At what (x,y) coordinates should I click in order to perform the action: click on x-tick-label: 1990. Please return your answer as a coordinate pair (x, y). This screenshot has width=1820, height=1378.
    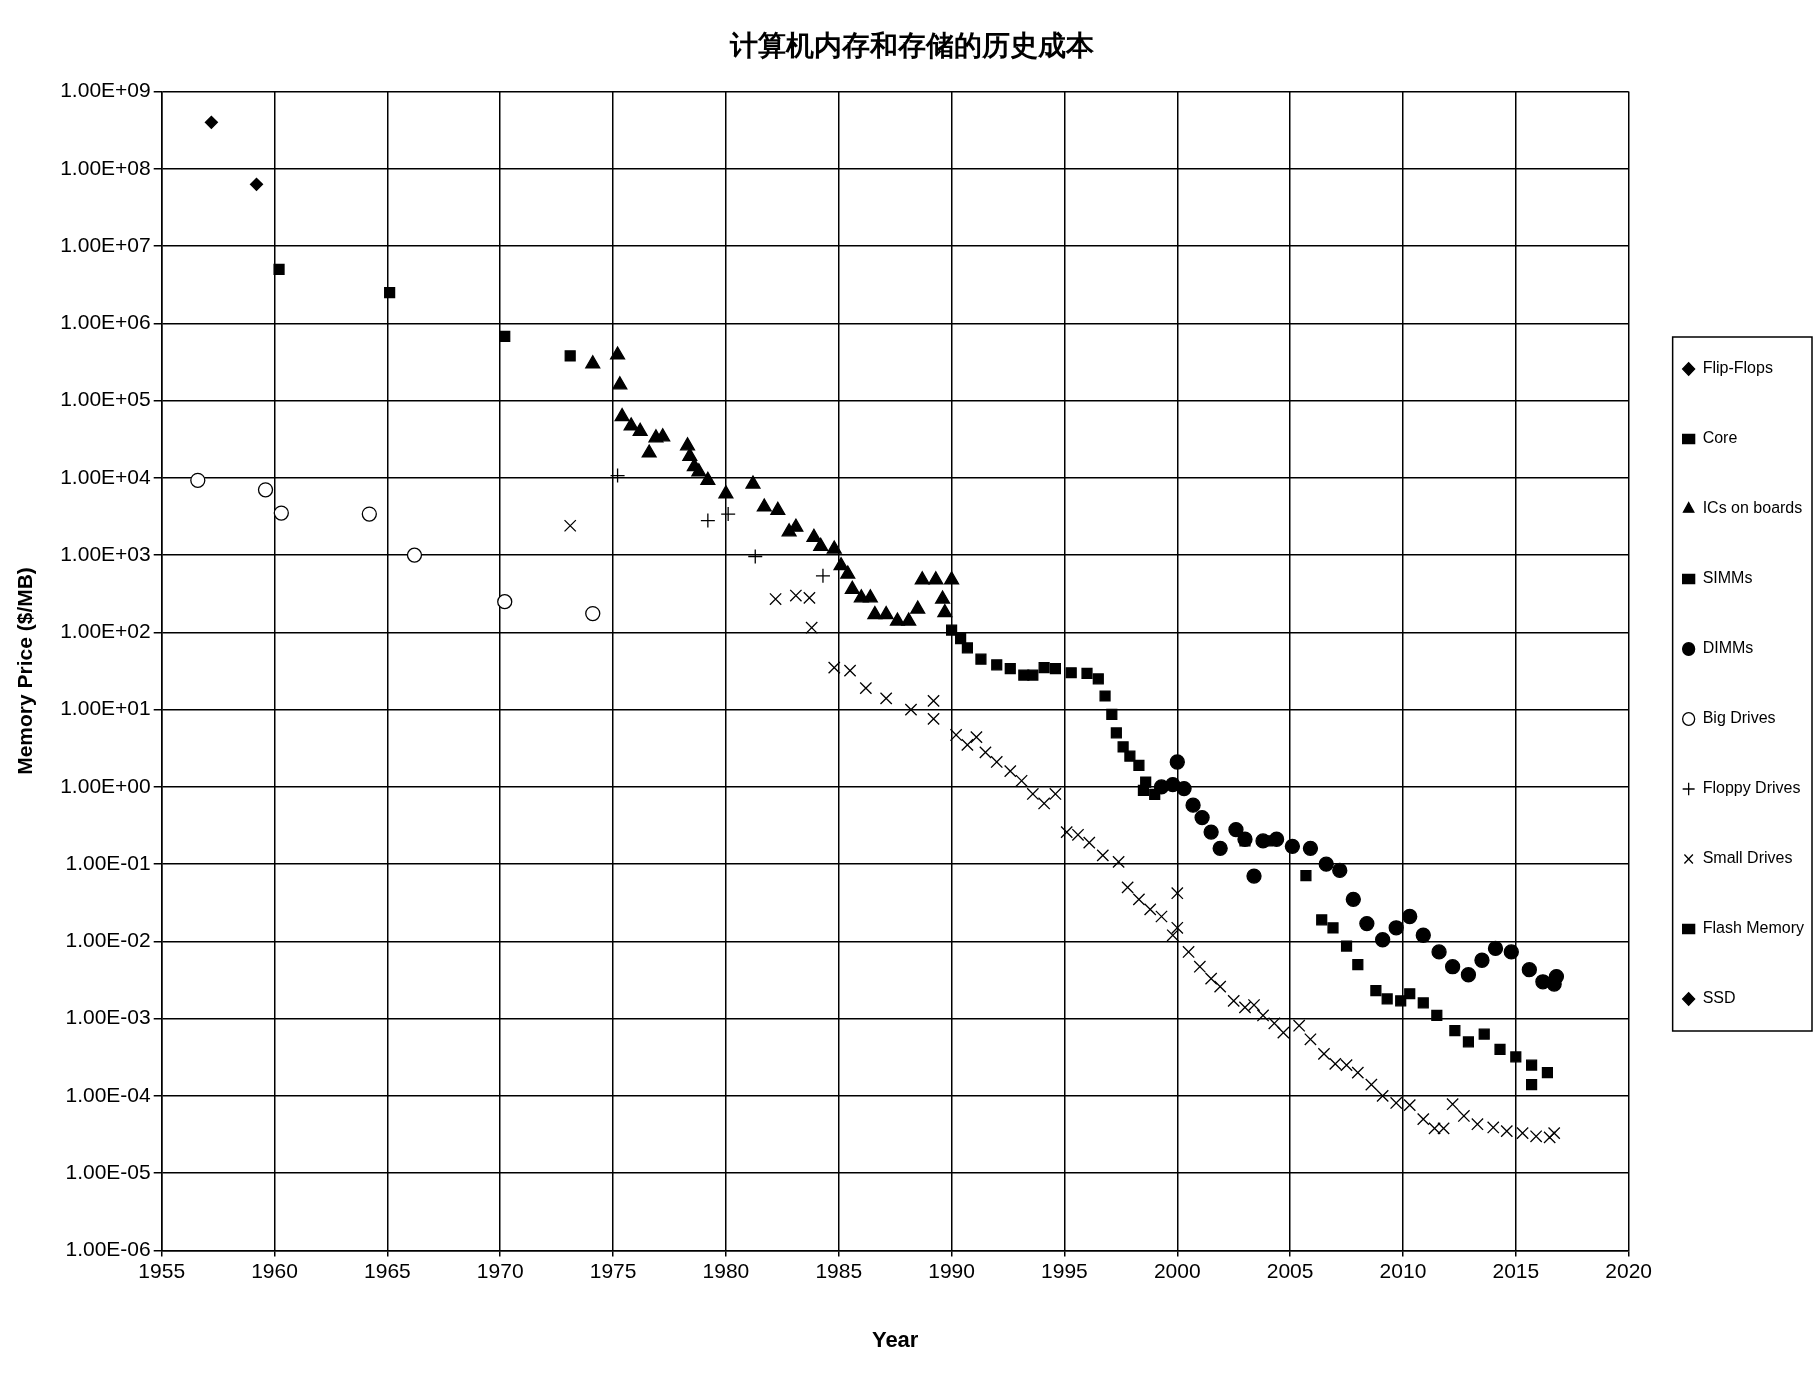
    Looking at the image, I should click on (951, 1270).